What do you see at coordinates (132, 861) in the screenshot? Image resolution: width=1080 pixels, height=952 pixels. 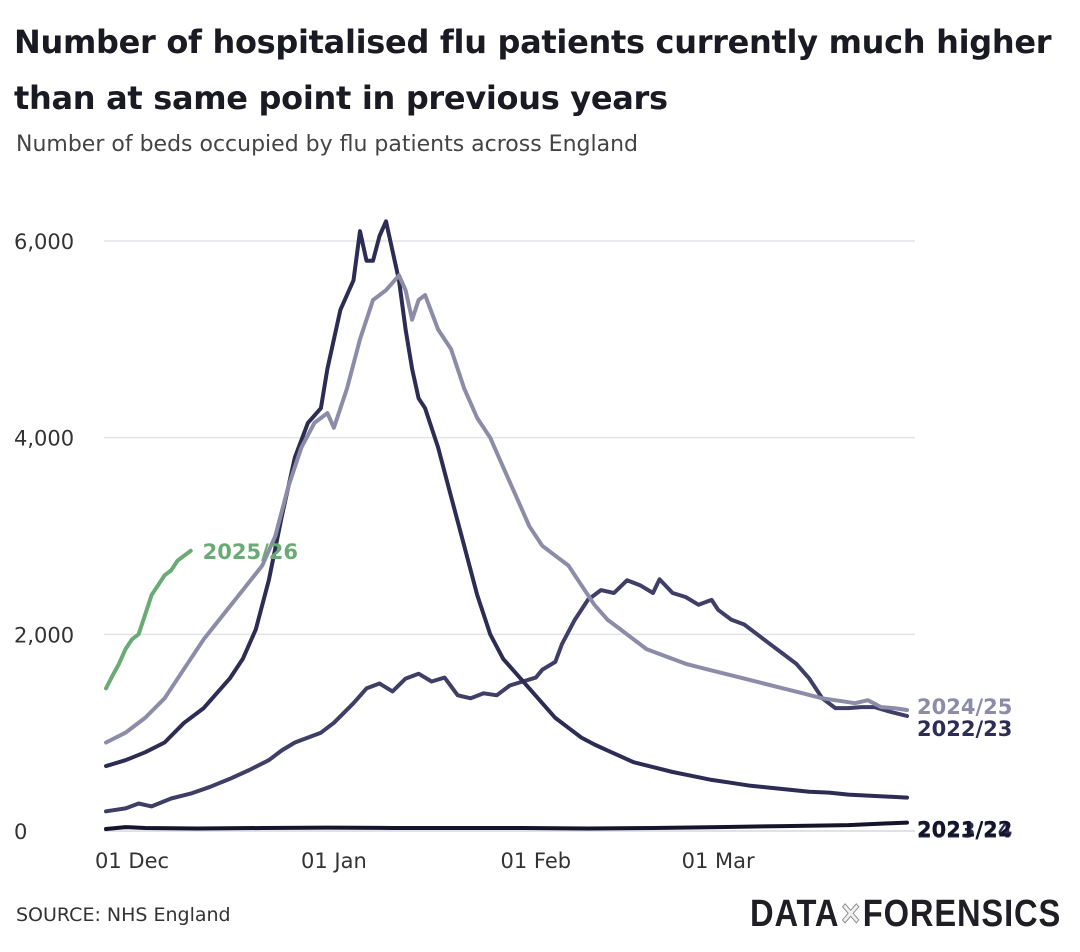 I see `x-tick-label-0: 01 Dec` at bounding box center [132, 861].